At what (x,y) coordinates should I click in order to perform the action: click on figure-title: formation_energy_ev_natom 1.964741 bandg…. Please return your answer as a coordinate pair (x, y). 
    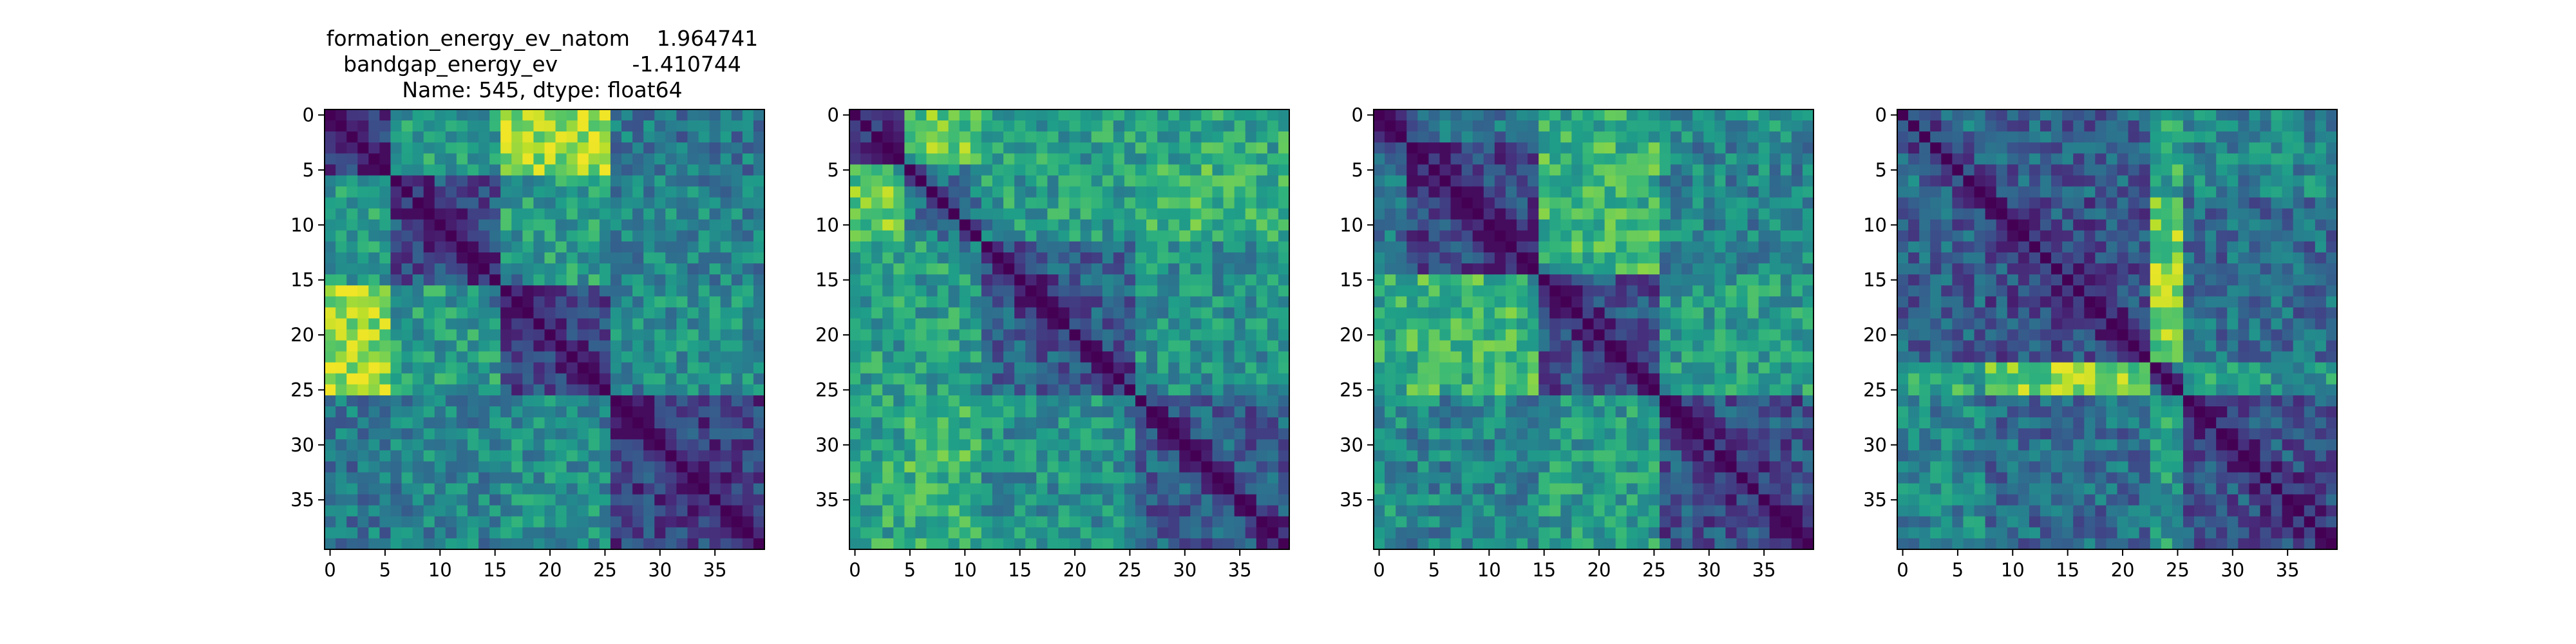
    Looking at the image, I should click on (542, 64).